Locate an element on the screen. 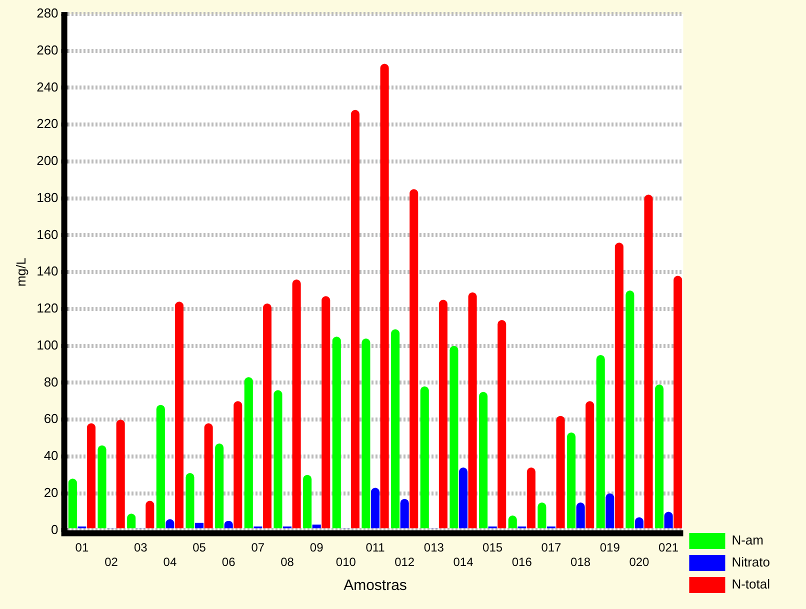  y-tick-label: 140 is located at coordinates (47, 271).